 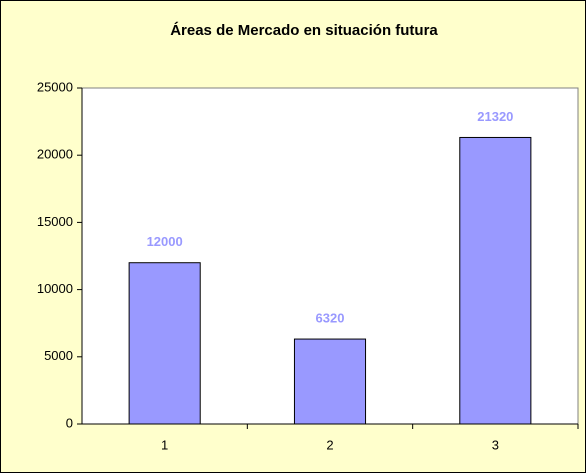 I want to click on x-tick-label: 1, so click(x=164, y=444).